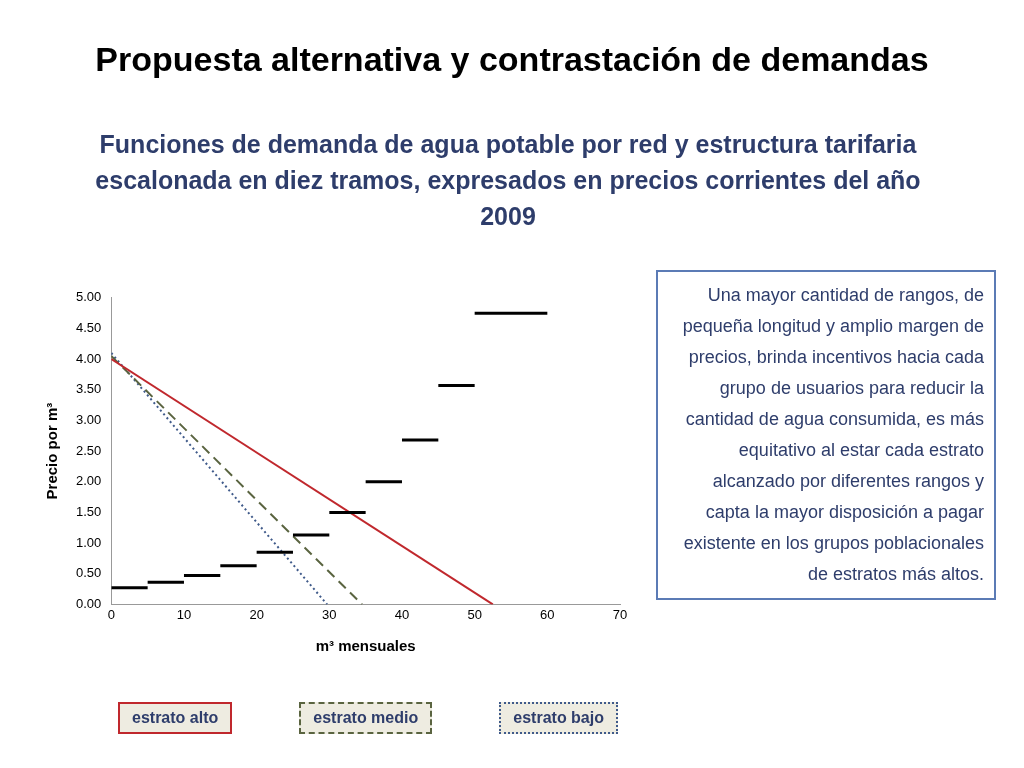 The width and height of the screenshot is (1024, 768). I want to click on x-tick-label: 70, so click(620, 614).